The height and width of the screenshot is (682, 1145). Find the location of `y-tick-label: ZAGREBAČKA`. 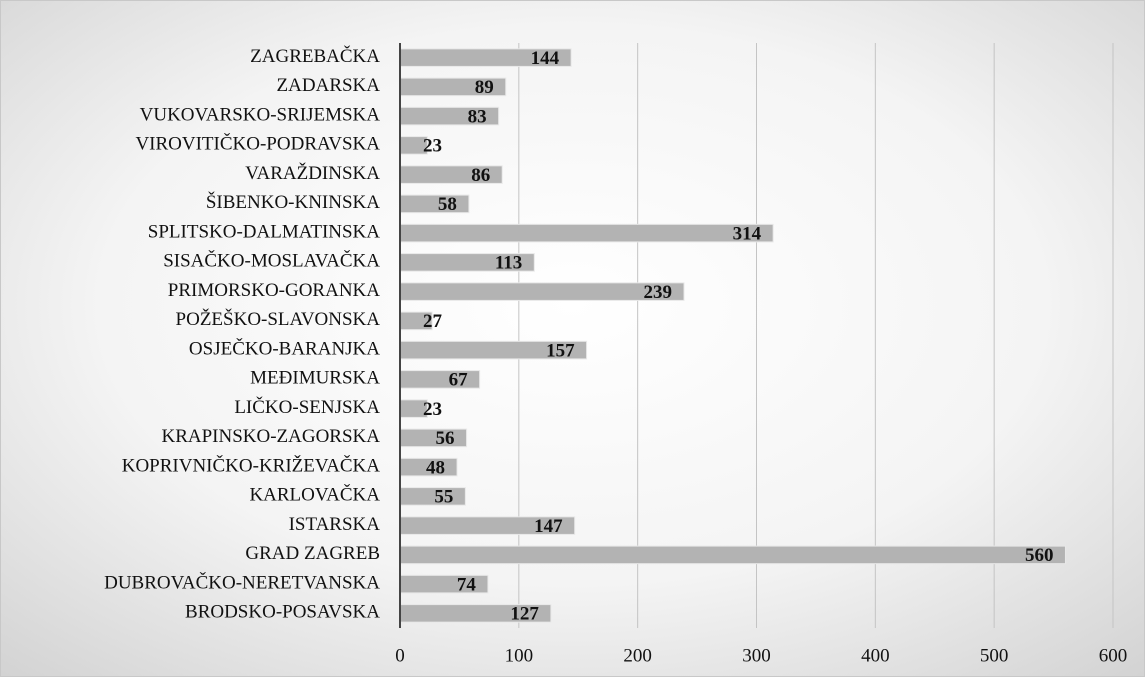

y-tick-label: ZAGREBAČKA is located at coordinates (315, 56).